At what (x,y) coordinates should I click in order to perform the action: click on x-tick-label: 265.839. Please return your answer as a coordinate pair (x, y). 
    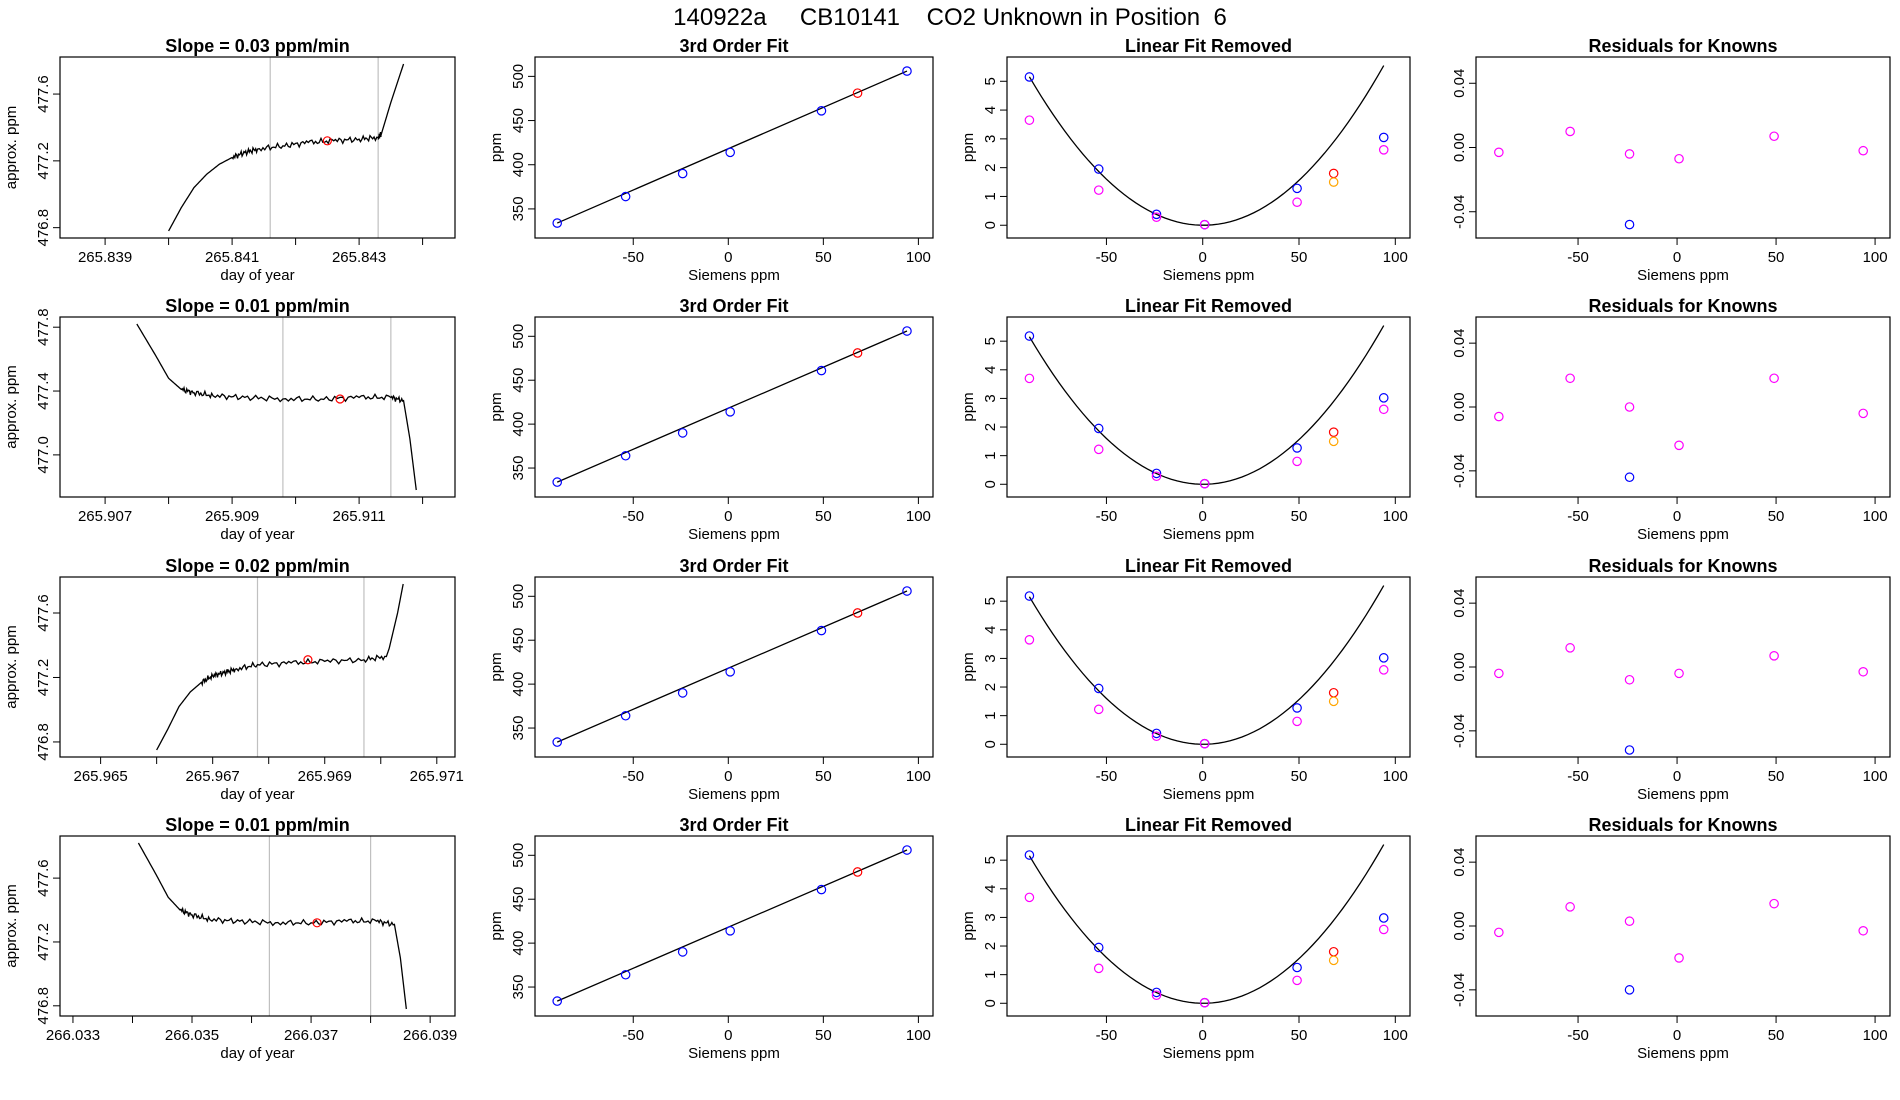
    Looking at the image, I should click on (105, 257).